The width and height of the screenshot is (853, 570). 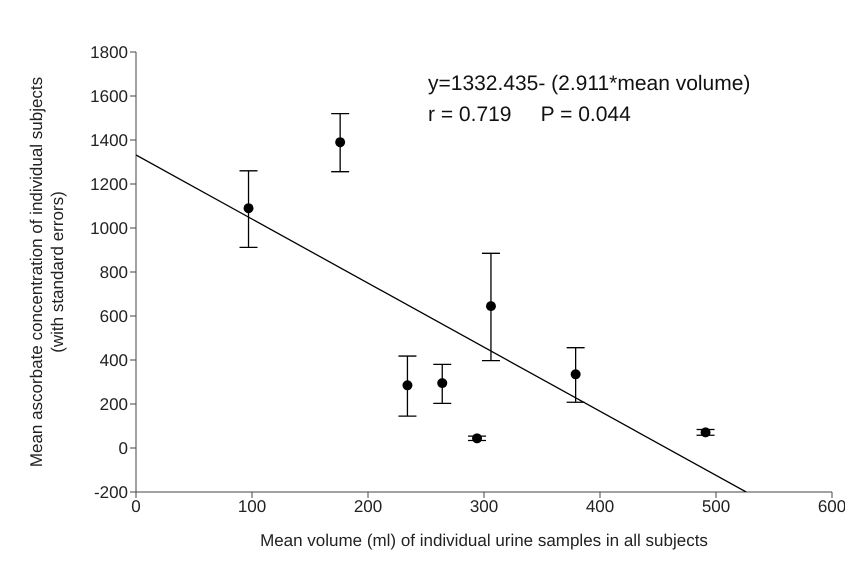 What do you see at coordinates (109, 96) in the screenshot?
I see `y-tick-label: 1600` at bounding box center [109, 96].